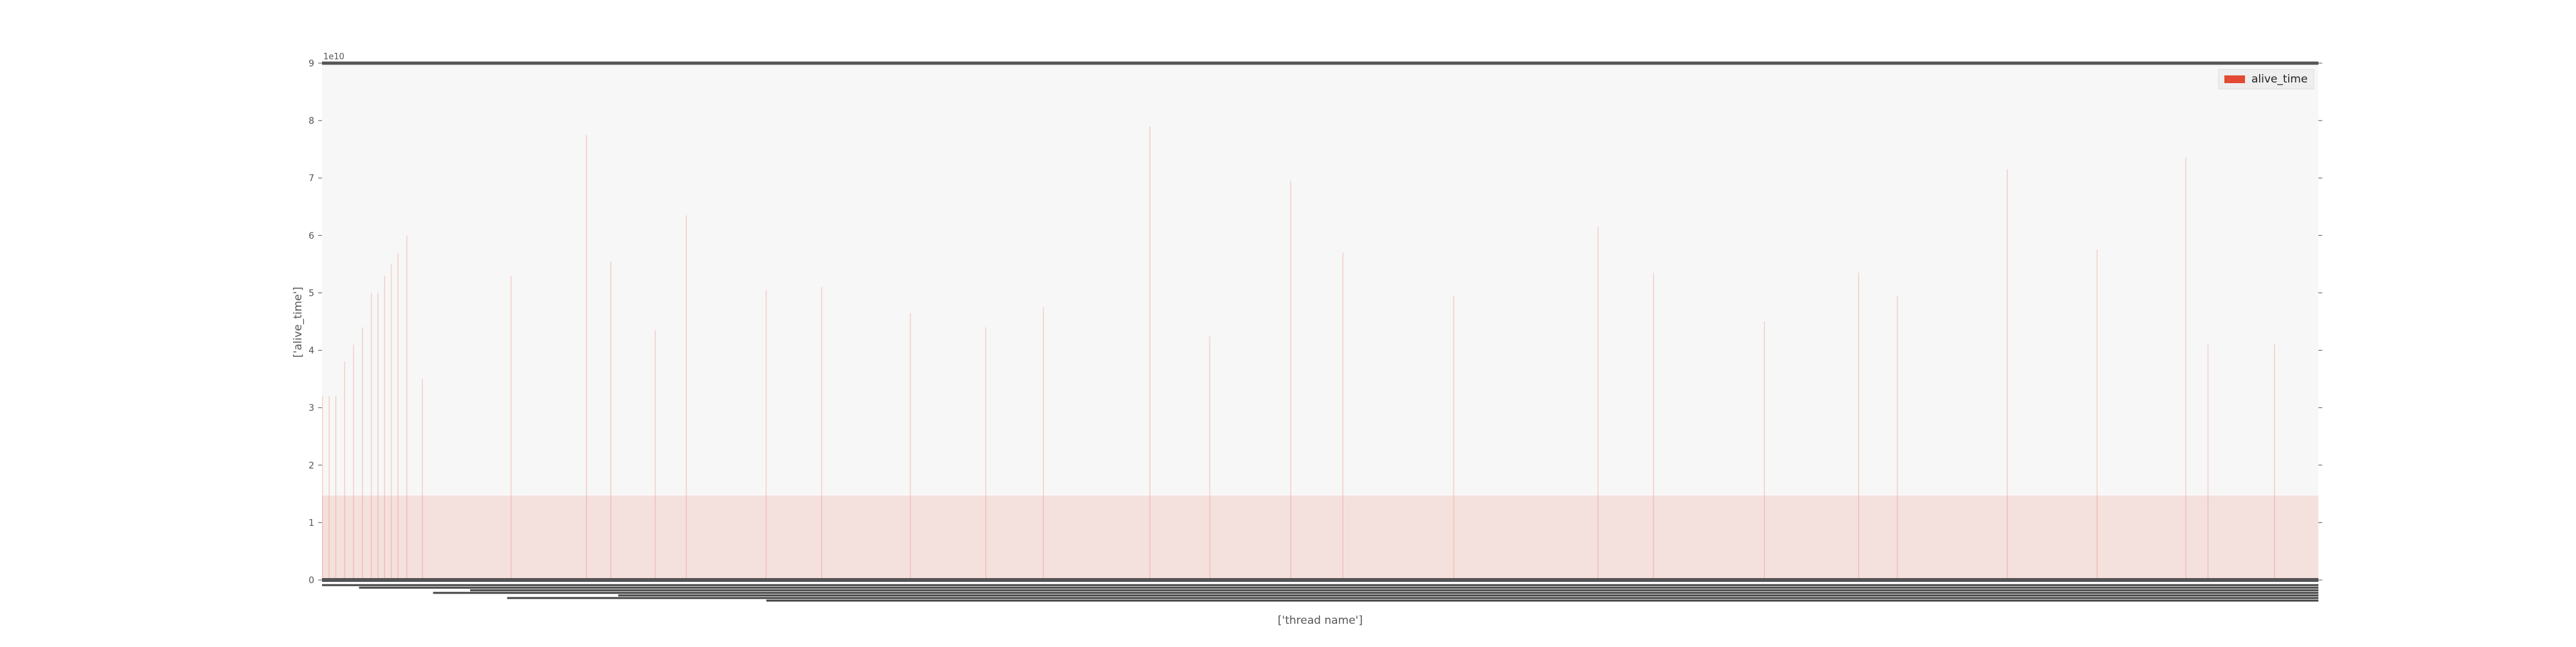  I want to click on x-axis-label: ['thread name'], so click(1320, 620).